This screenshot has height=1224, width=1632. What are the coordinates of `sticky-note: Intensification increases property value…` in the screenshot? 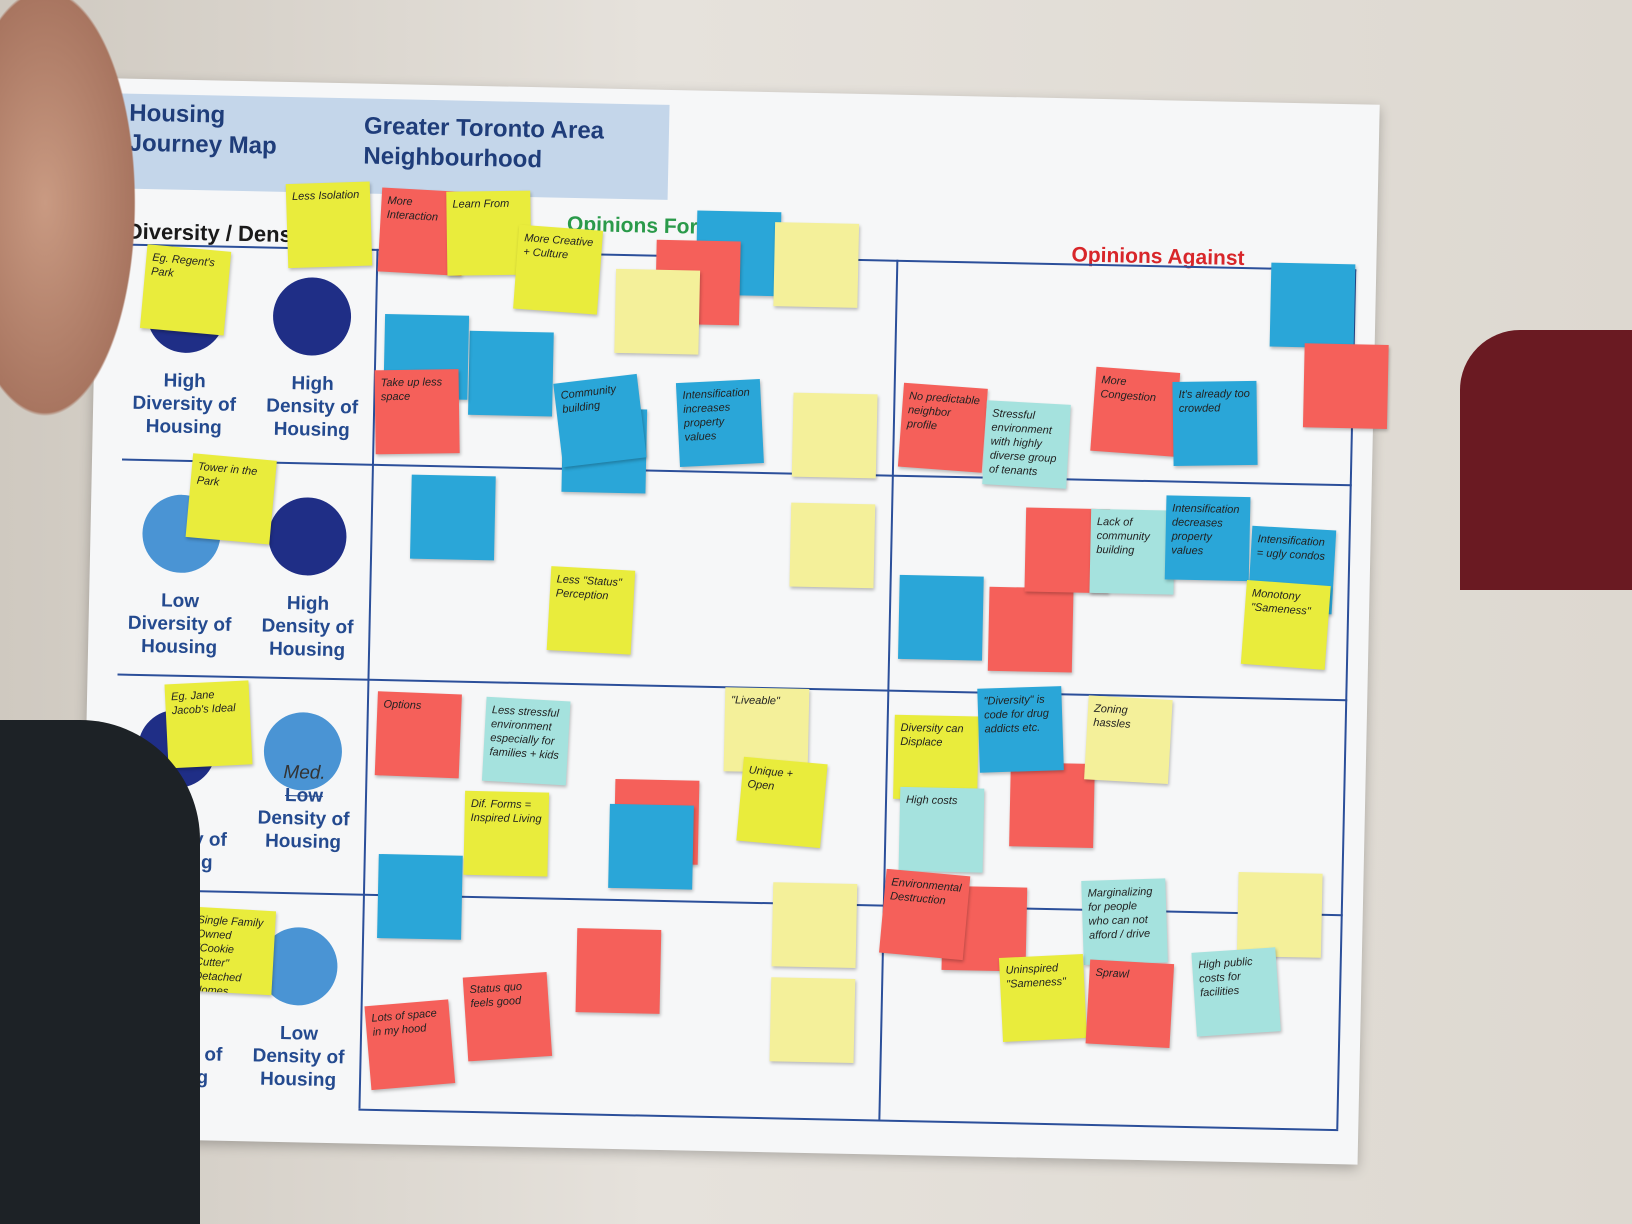 It's located at (719, 423).